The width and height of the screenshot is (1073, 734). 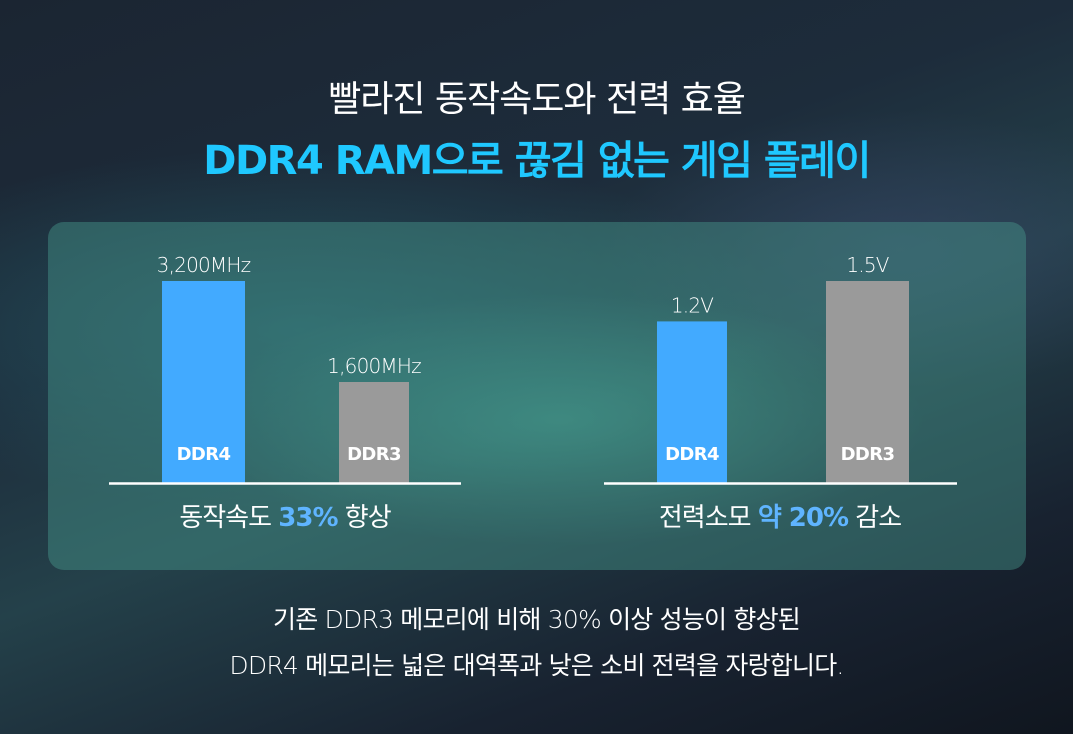 I want to click on bar-value-label: 1.2V, so click(x=692, y=305).